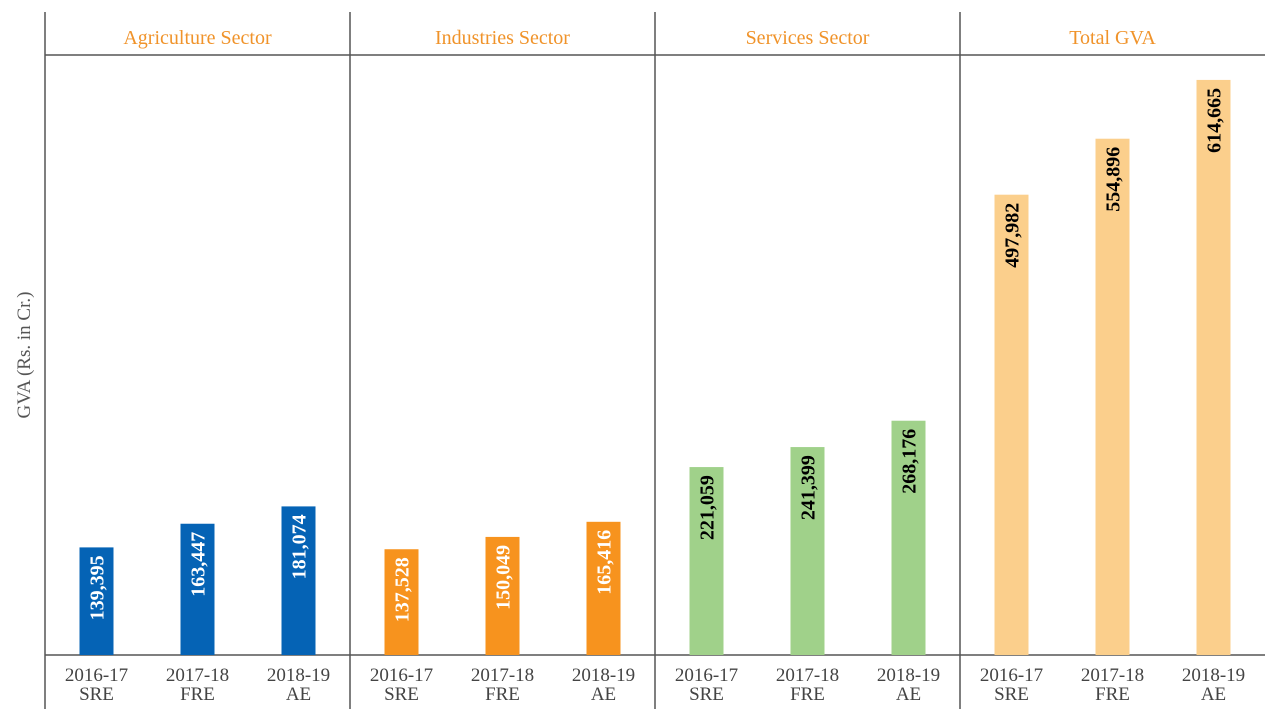  I want to click on value-label: 163,447, so click(199, 564).